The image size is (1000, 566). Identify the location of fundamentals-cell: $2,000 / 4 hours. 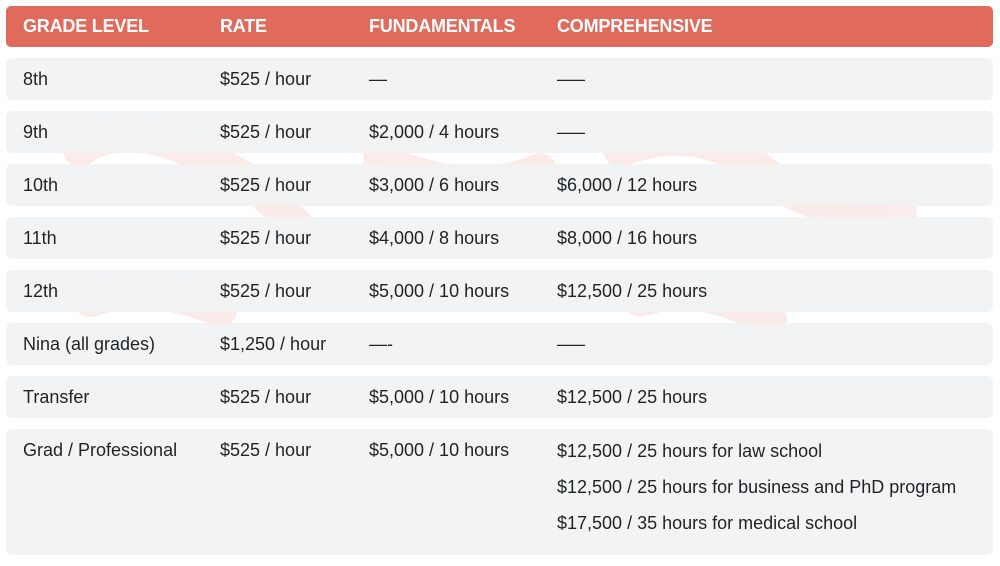
(434, 131).